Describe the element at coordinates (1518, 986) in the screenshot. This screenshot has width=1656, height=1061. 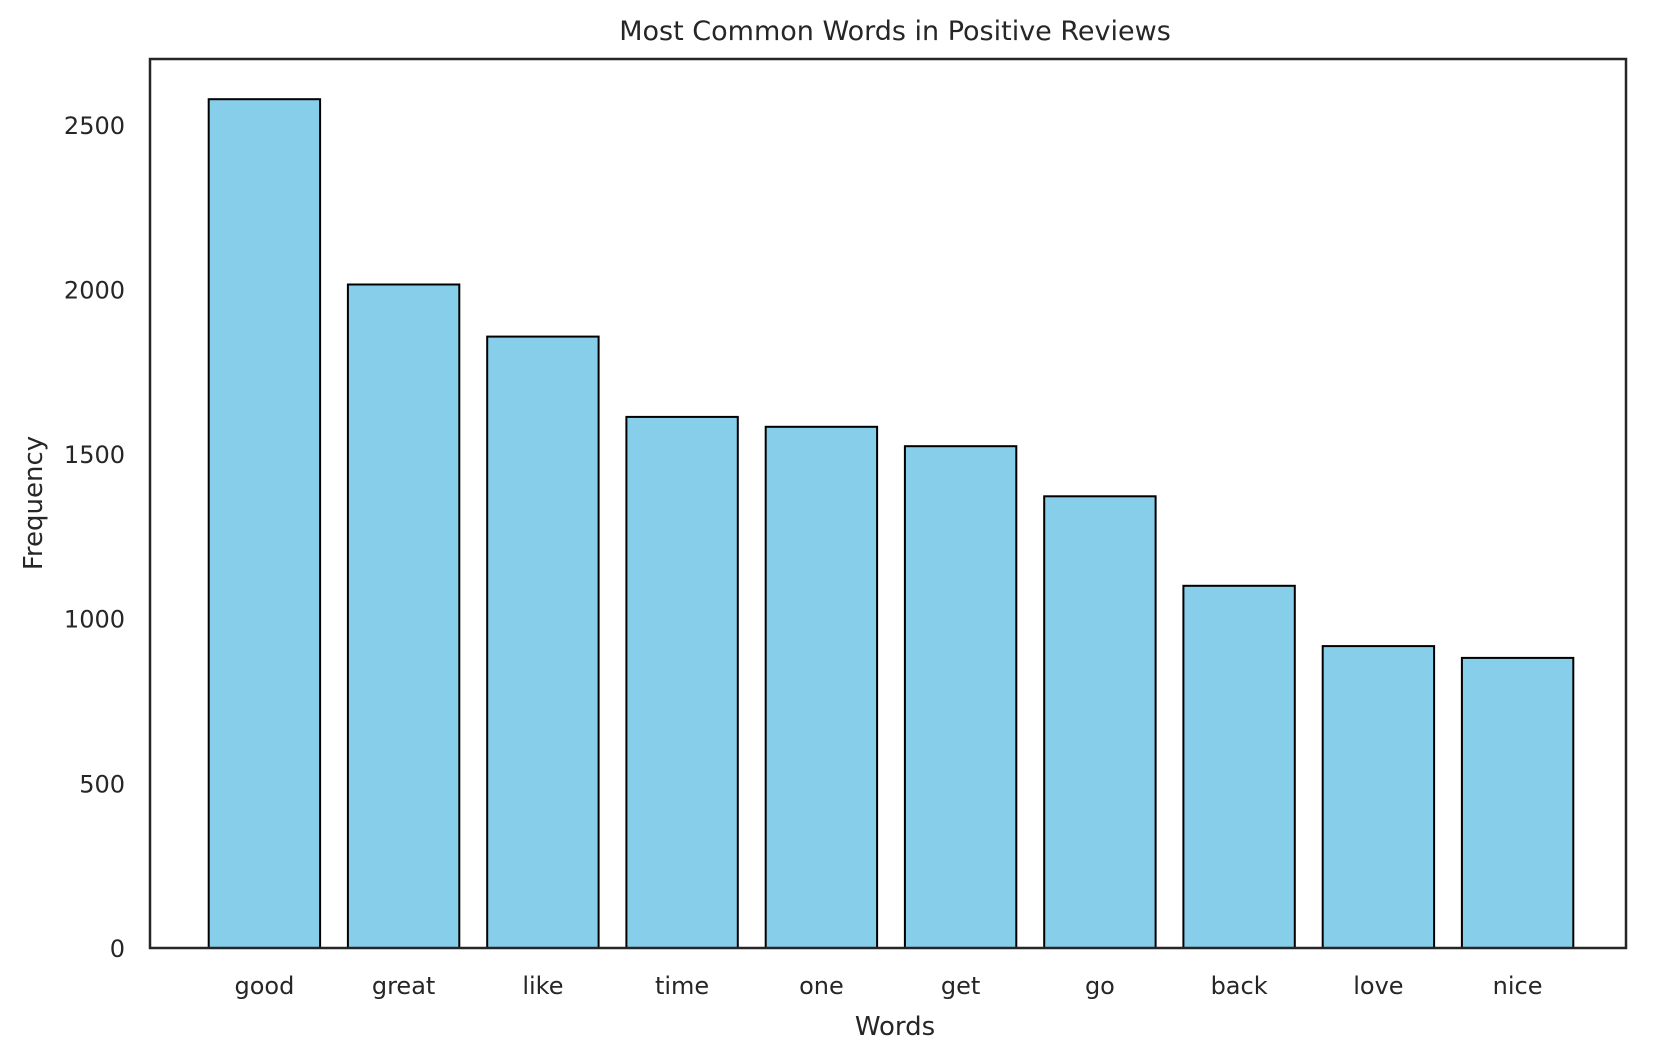
I see `x-tick-label: nice` at that location.